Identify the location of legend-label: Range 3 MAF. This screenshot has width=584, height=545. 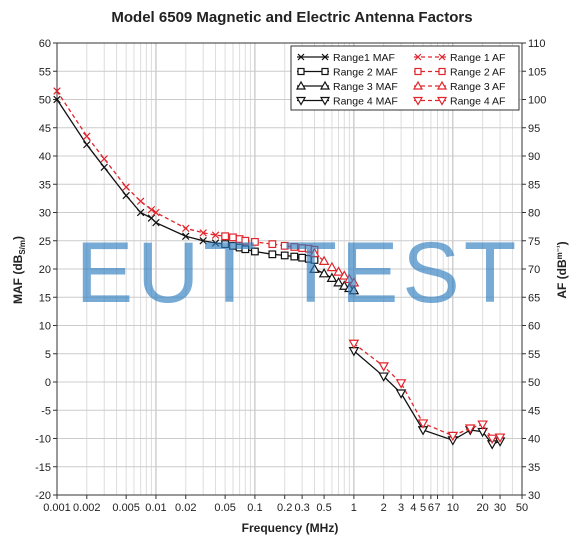
(365, 87).